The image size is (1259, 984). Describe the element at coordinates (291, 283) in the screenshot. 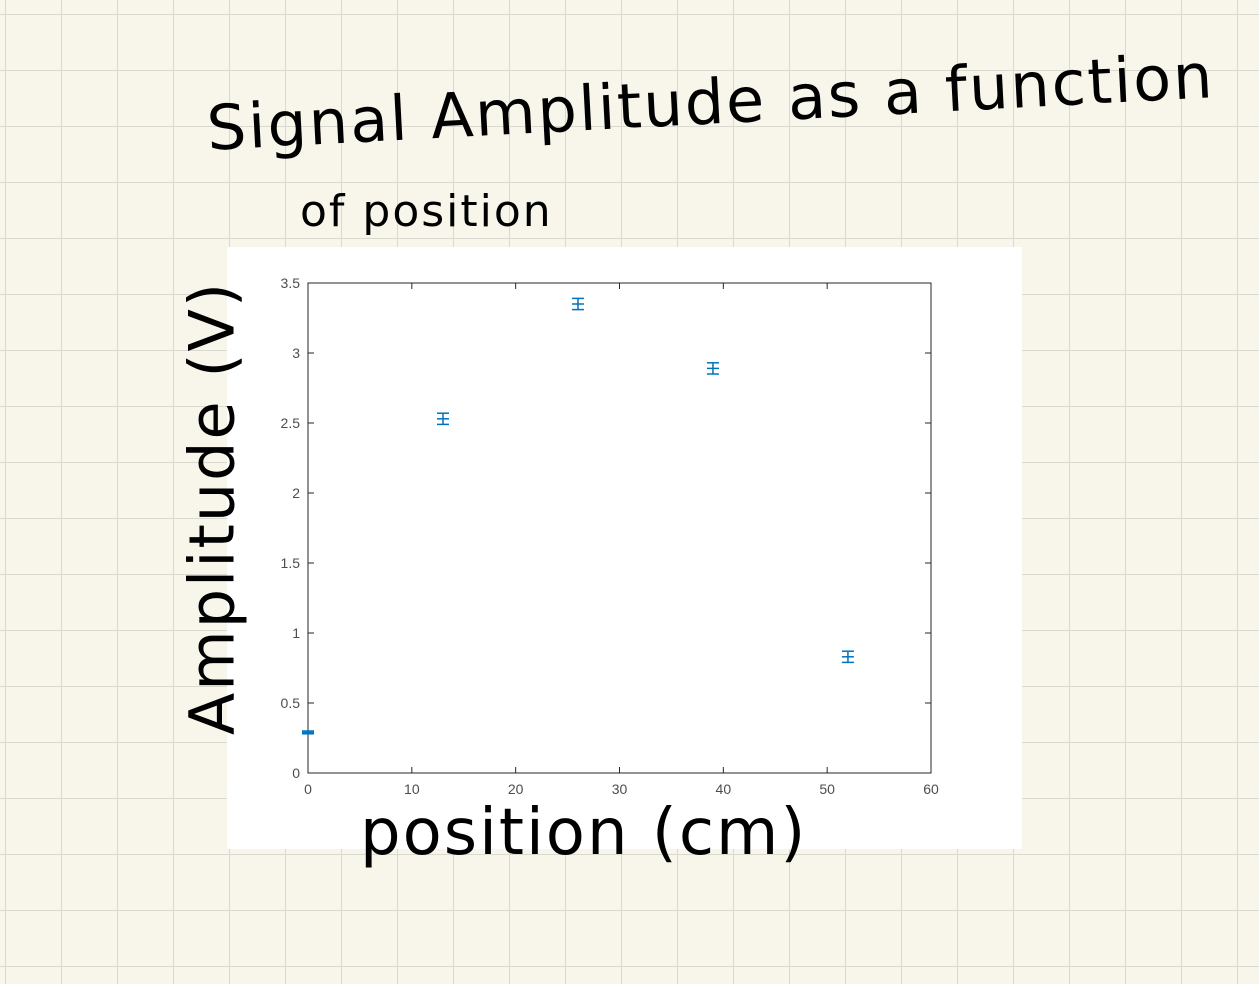

I see `y-tick-label-7: 3.5` at that location.